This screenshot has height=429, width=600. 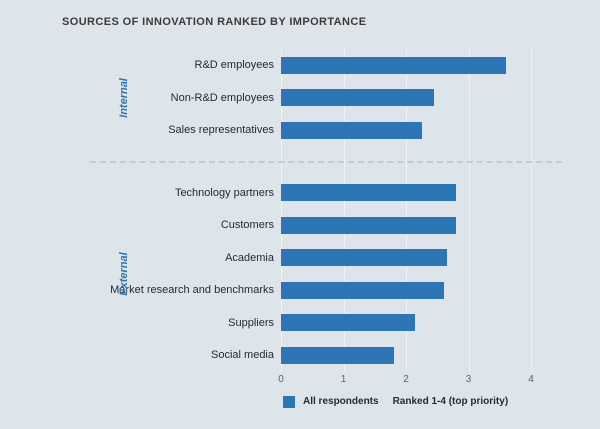 I want to click on legend-note: Ranked 1-4 (top priority), so click(x=450, y=401).